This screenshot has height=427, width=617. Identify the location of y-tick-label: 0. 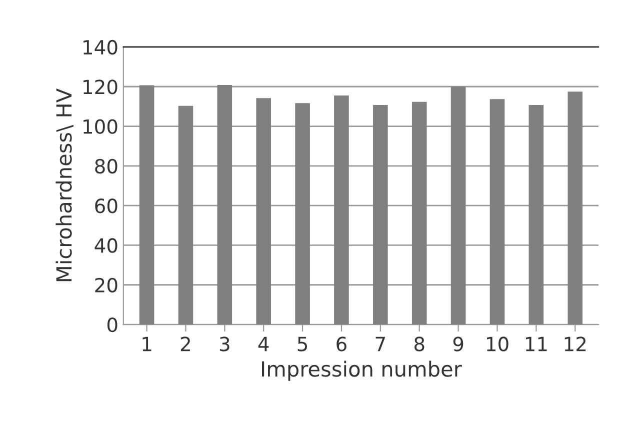
(112, 324).